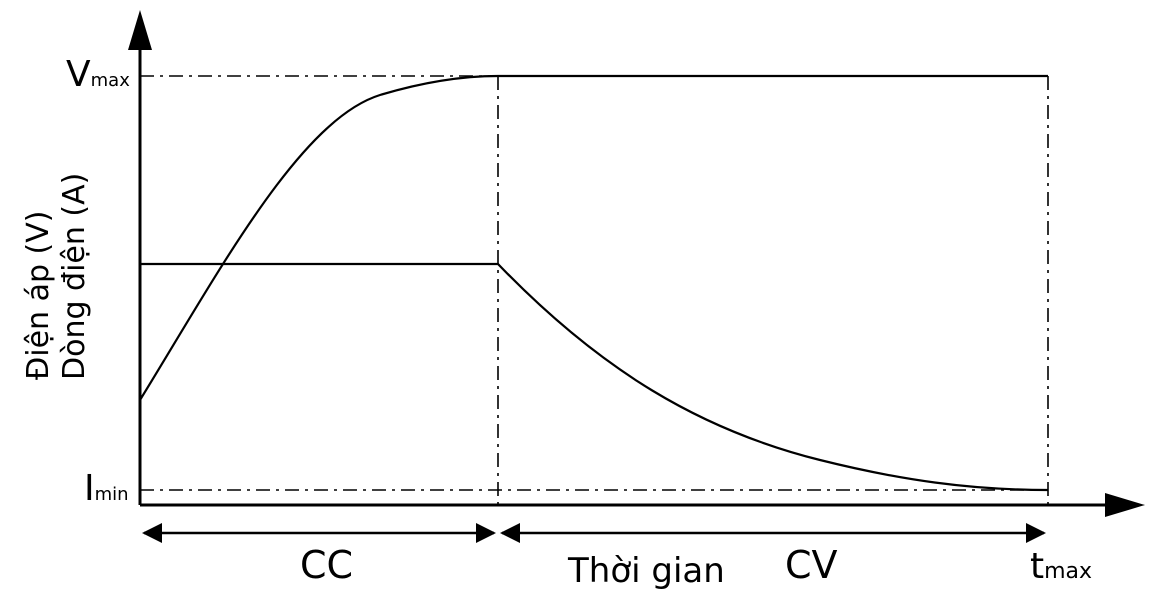 This screenshot has width=1158, height=606. I want to click on y-axis-label-current: Dòng điện (A), so click(74, 276).